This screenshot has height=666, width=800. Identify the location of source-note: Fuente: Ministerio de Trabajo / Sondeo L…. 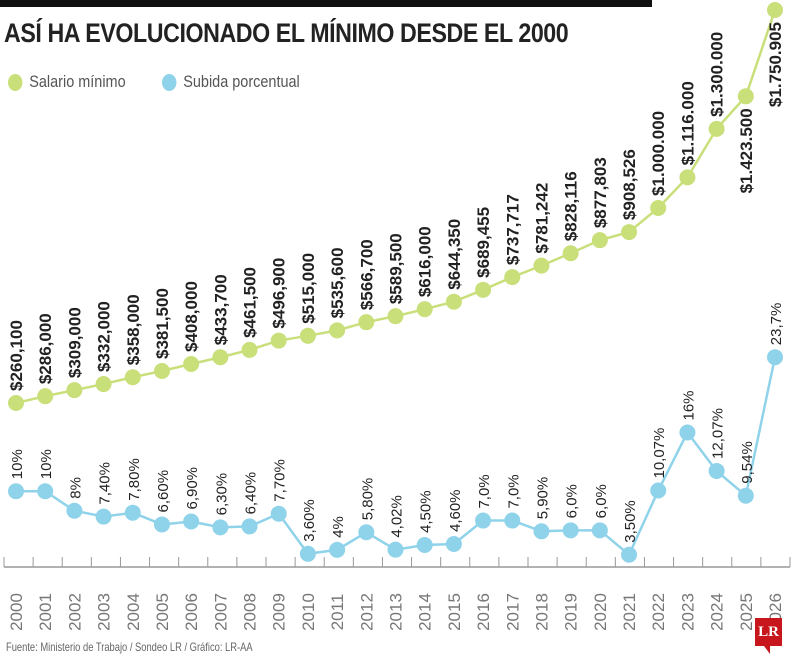
(129, 647).